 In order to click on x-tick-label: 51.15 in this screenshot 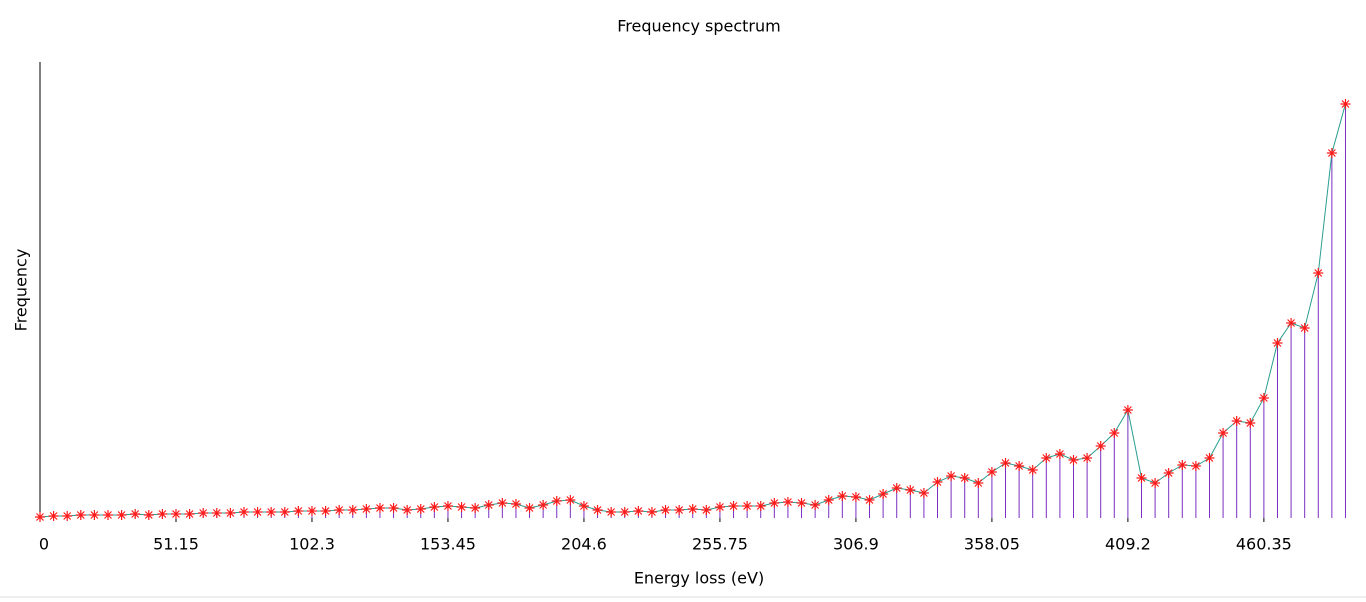, I will do `click(176, 544)`.